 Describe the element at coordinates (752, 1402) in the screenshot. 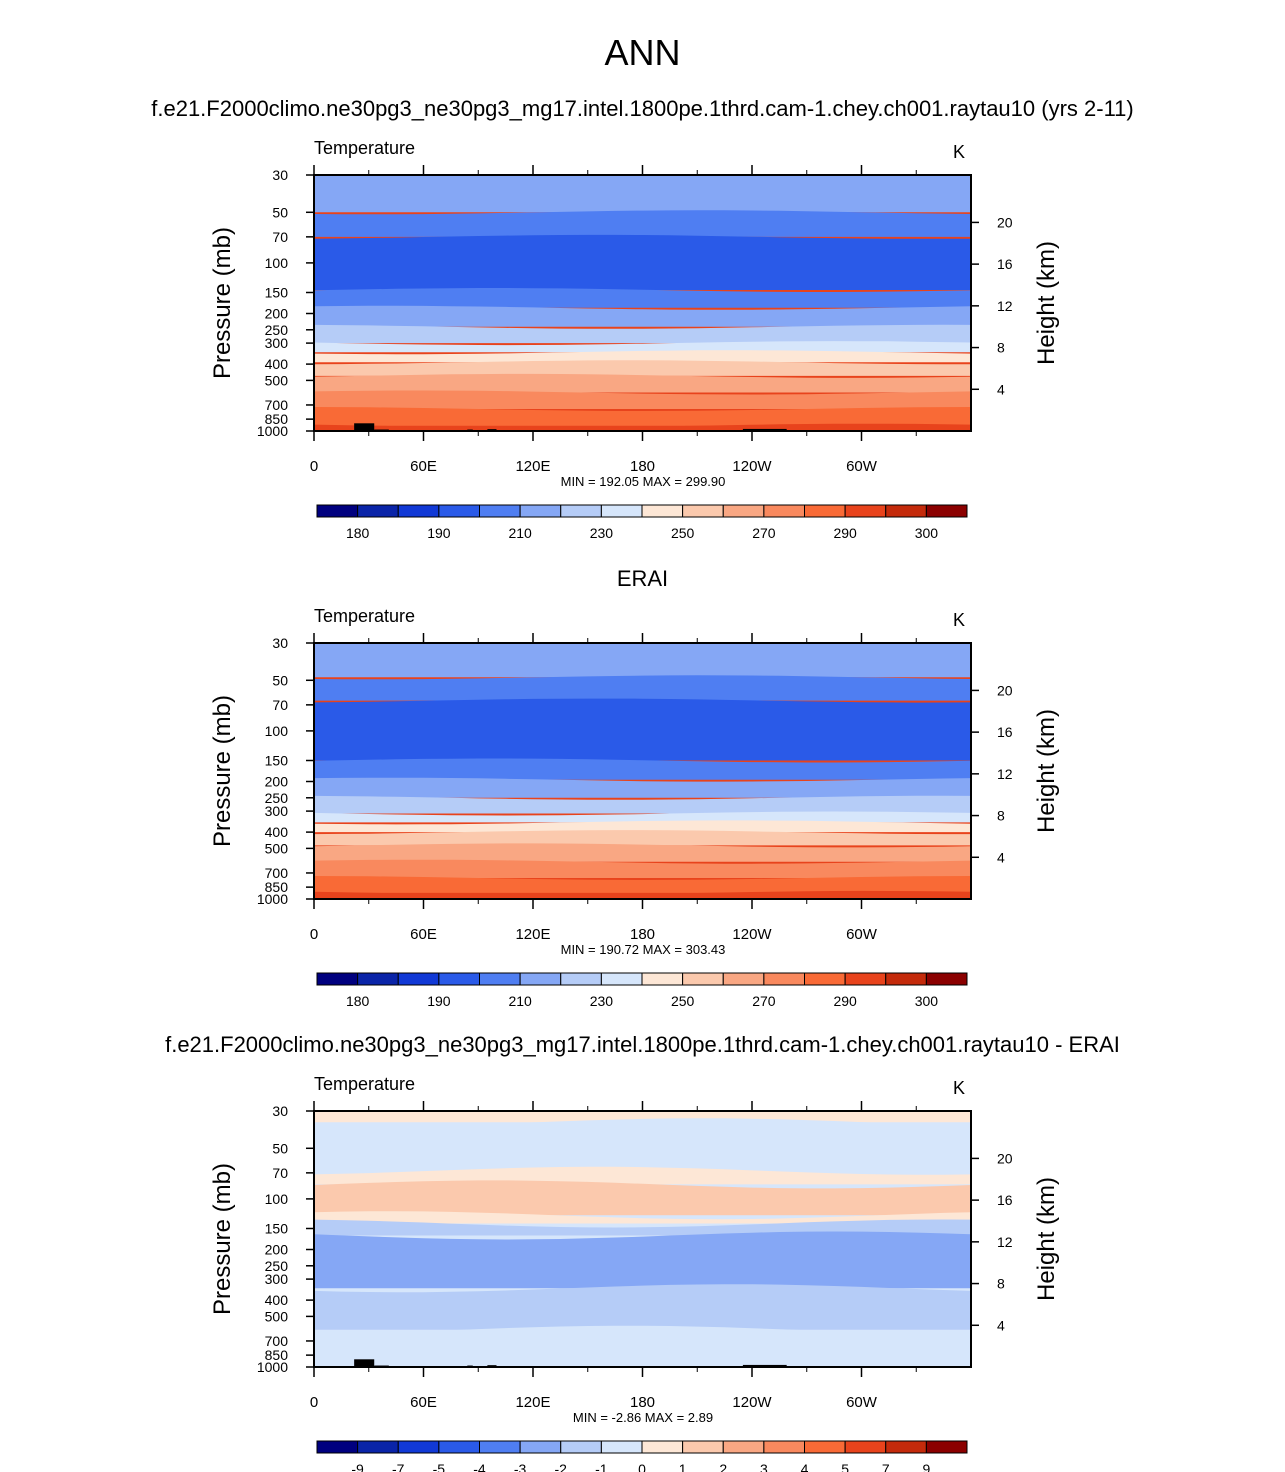

I see `x-tick-label: 120W` at that location.